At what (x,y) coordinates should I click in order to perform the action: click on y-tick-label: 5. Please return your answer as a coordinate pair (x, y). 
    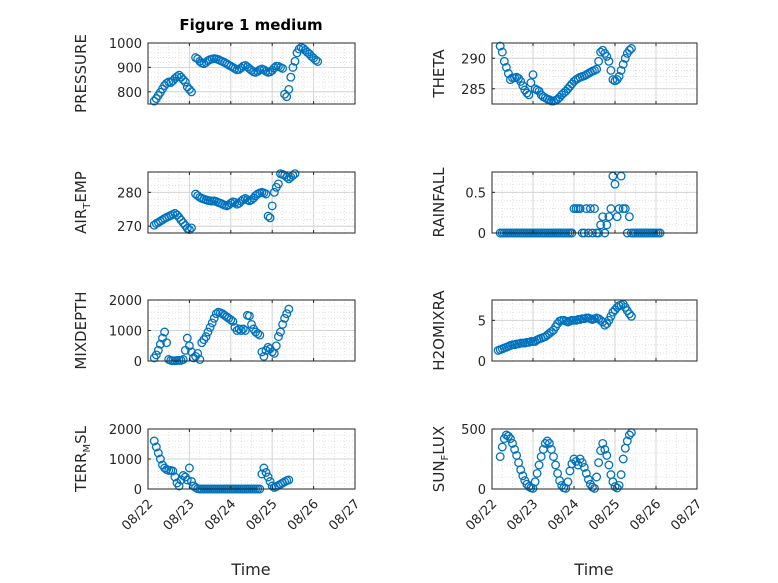
    Looking at the image, I should click on (482, 321).